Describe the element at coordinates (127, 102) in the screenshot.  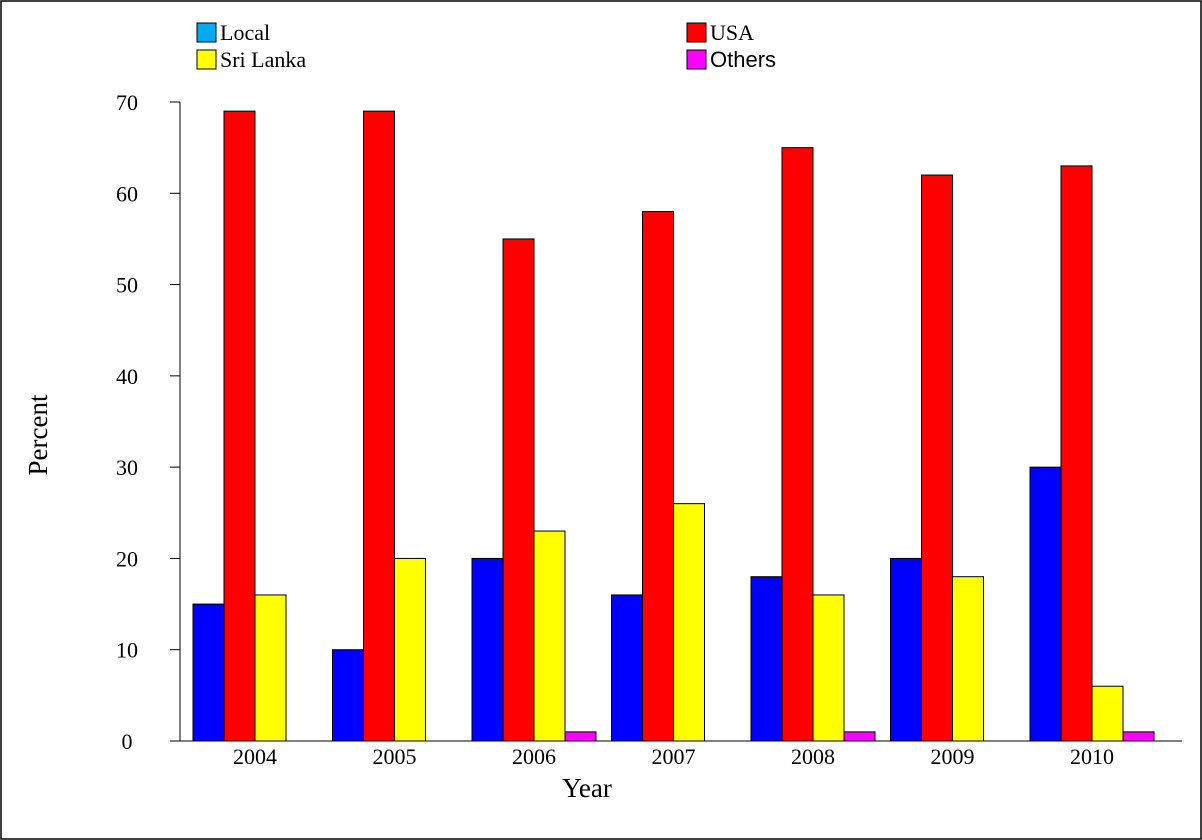
I see `y-tick-label: 70` at that location.